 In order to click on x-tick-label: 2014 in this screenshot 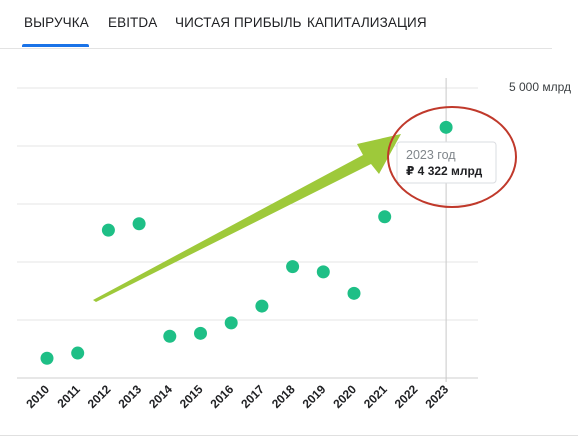, I will do `click(160, 396)`.